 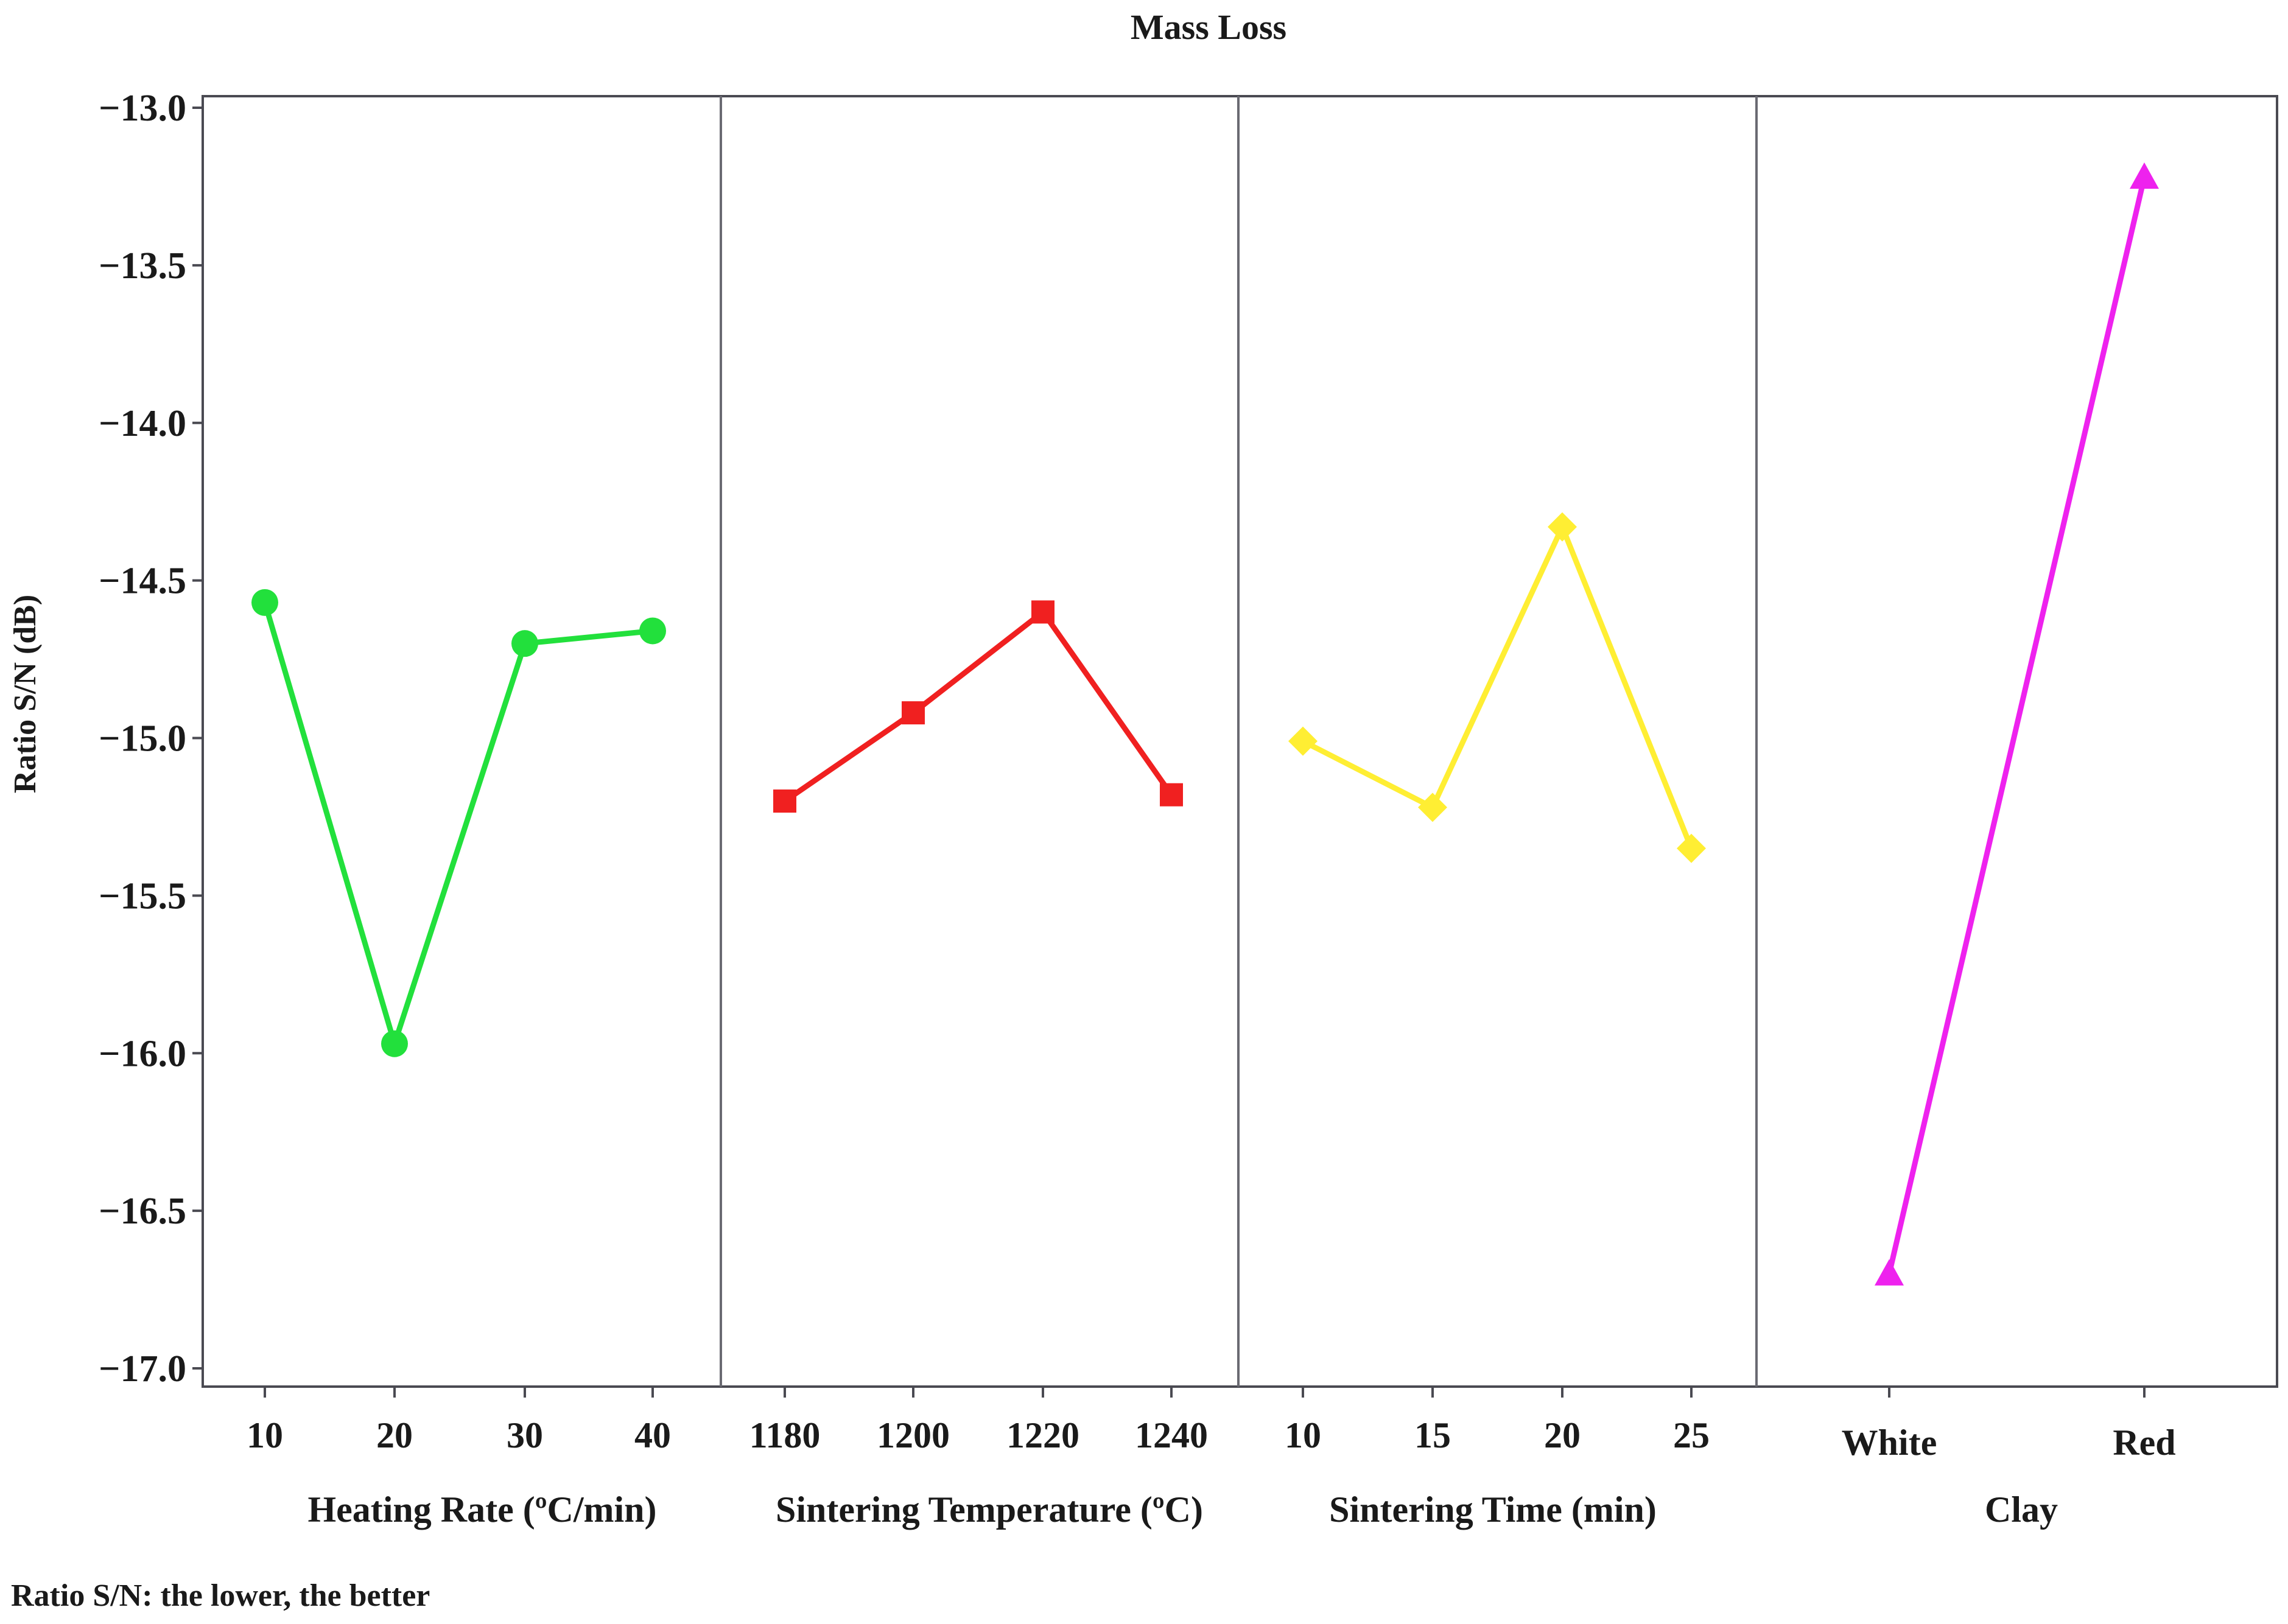 I want to click on factor-label: Sintering Time (min), so click(x=1493, y=1509).